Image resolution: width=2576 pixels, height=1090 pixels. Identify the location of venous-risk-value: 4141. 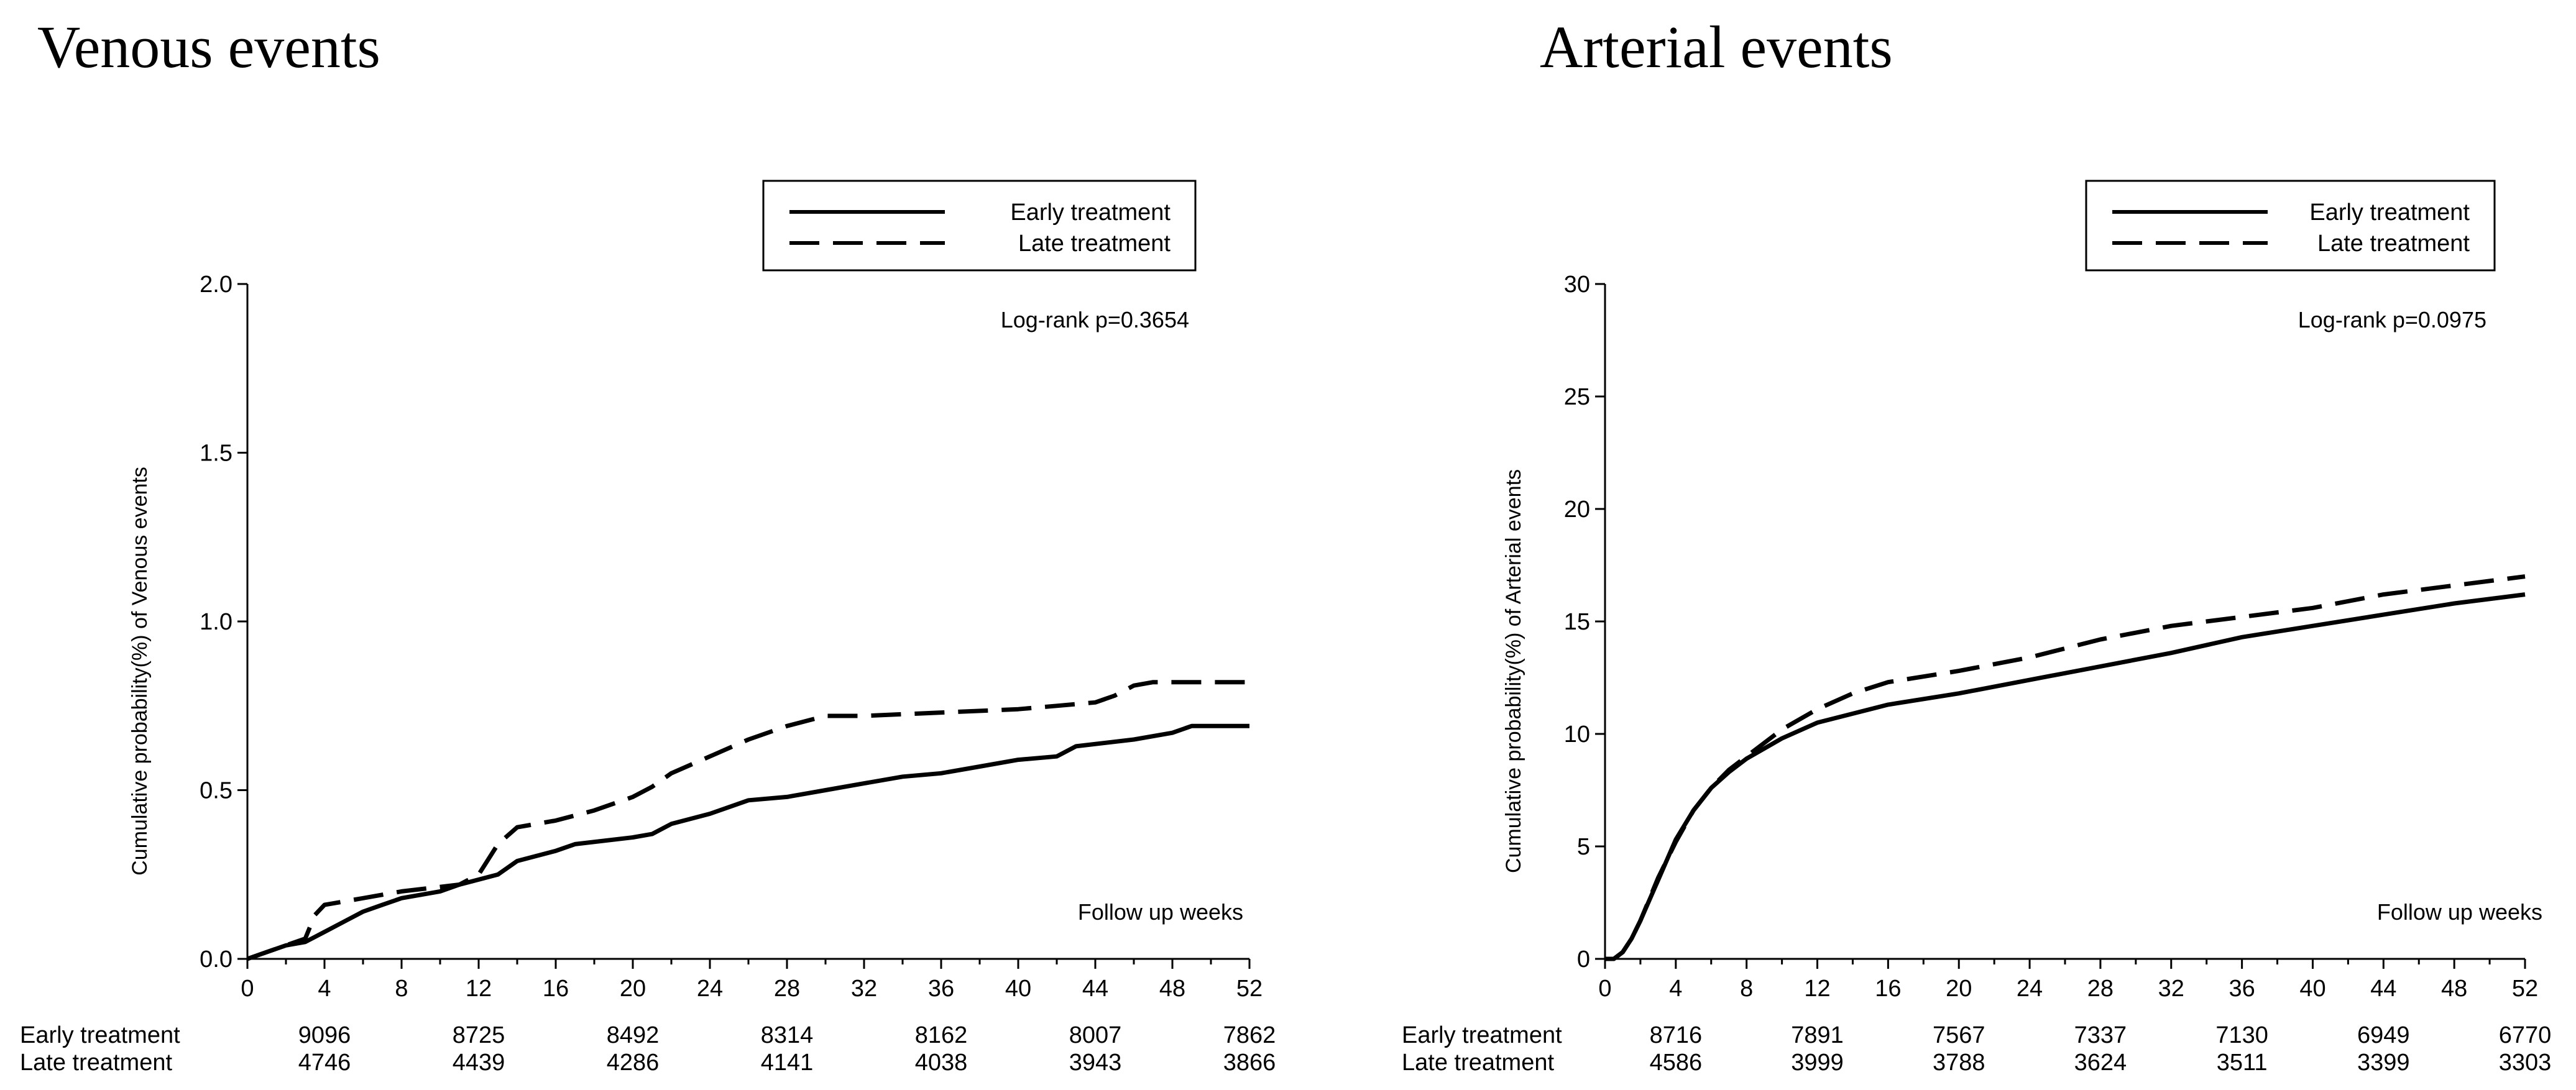
(787, 1063).